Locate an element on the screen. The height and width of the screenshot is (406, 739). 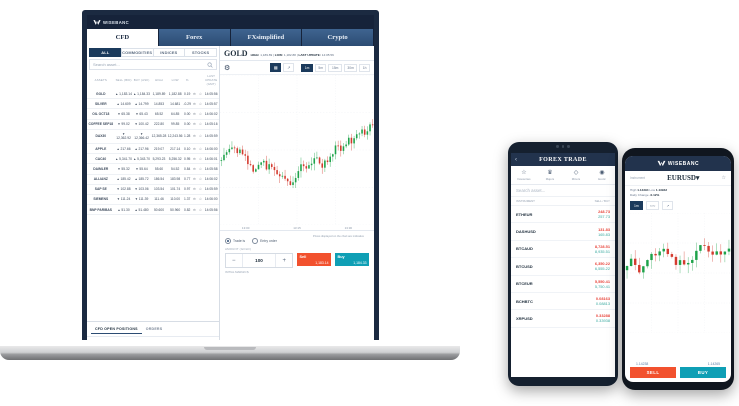
cell-sell: ▲ 217.66 is located at coordinates (123, 149).